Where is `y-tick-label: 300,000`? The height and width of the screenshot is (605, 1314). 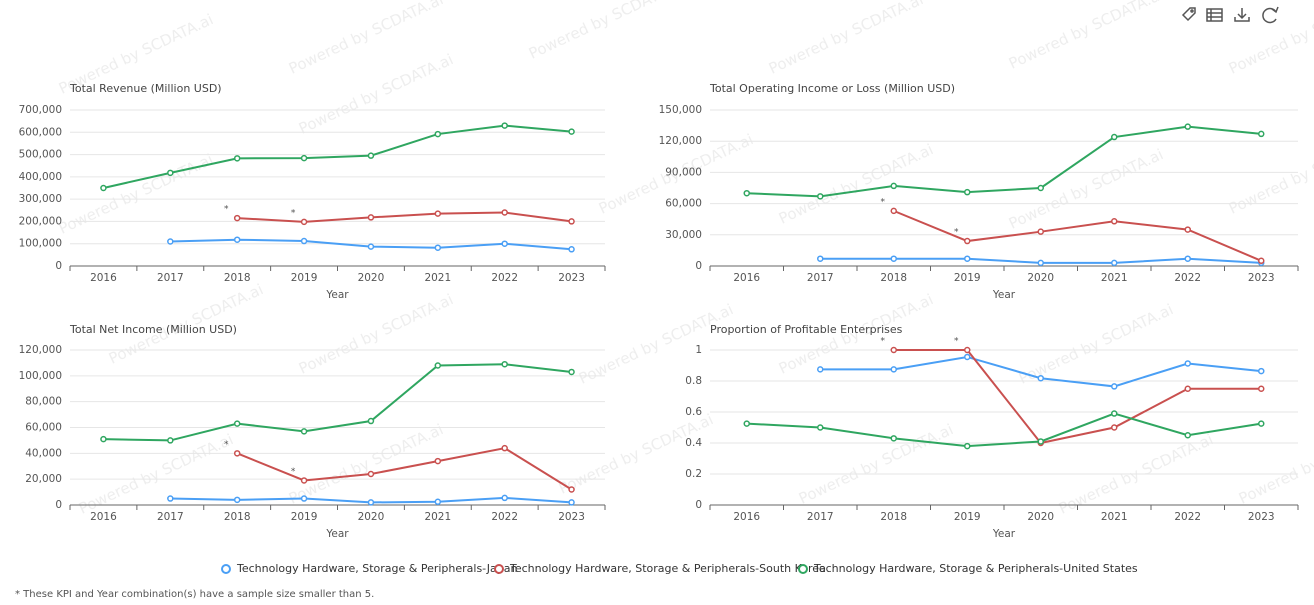 y-tick-label: 300,000 is located at coordinates (40, 199).